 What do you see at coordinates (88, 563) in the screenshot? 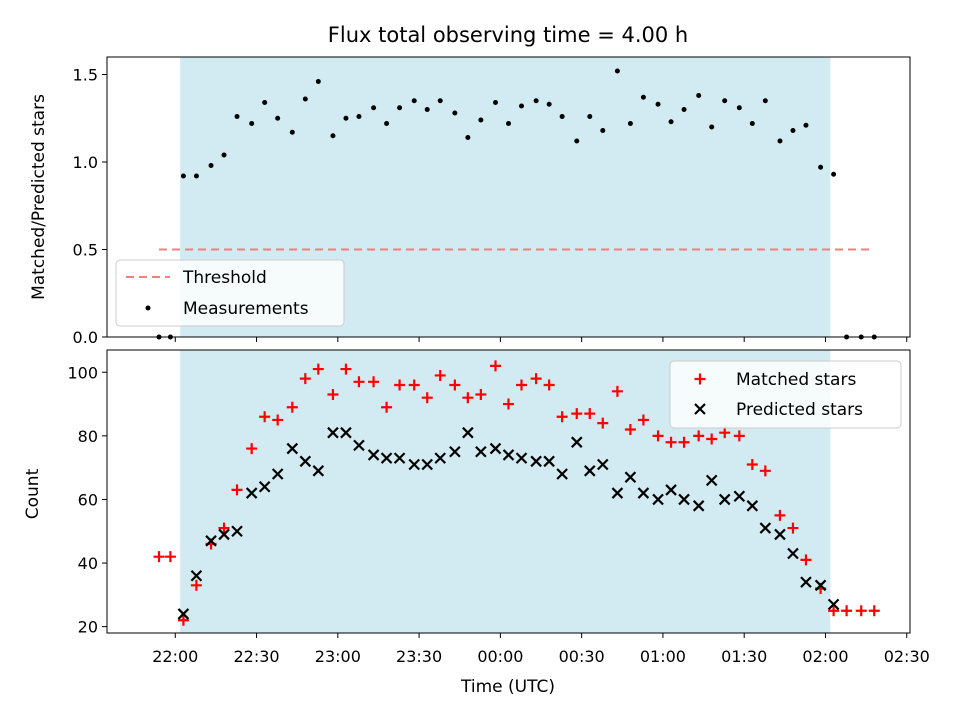
I see `bottom-y-tick-label: 40` at bounding box center [88, 563].